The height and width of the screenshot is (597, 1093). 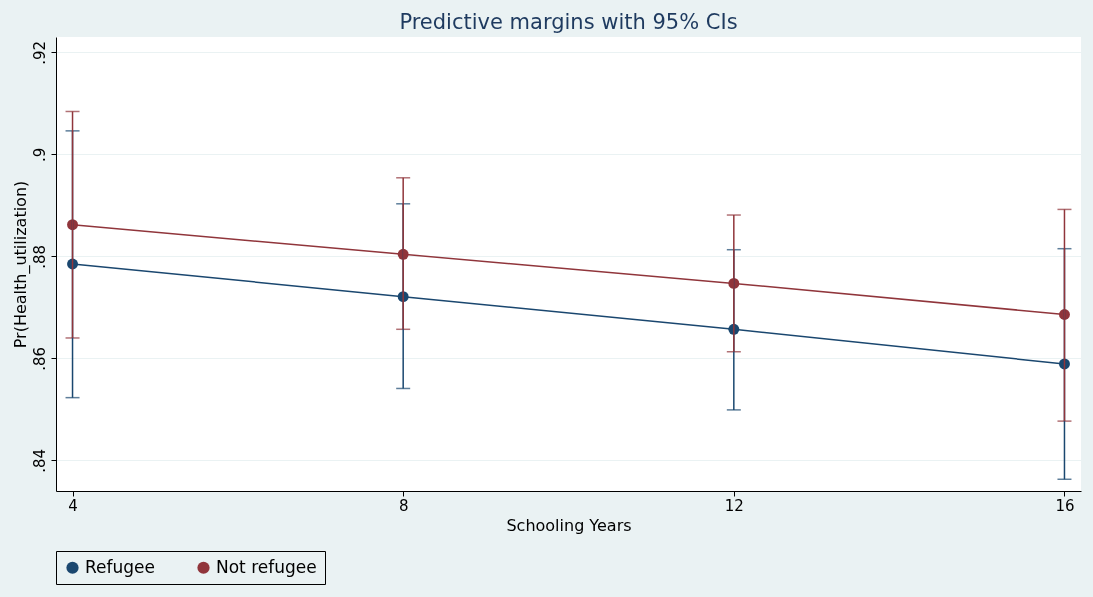 I want to click on chart-title: Predictive margins with 95% CIs, so click(x=568, y=22).